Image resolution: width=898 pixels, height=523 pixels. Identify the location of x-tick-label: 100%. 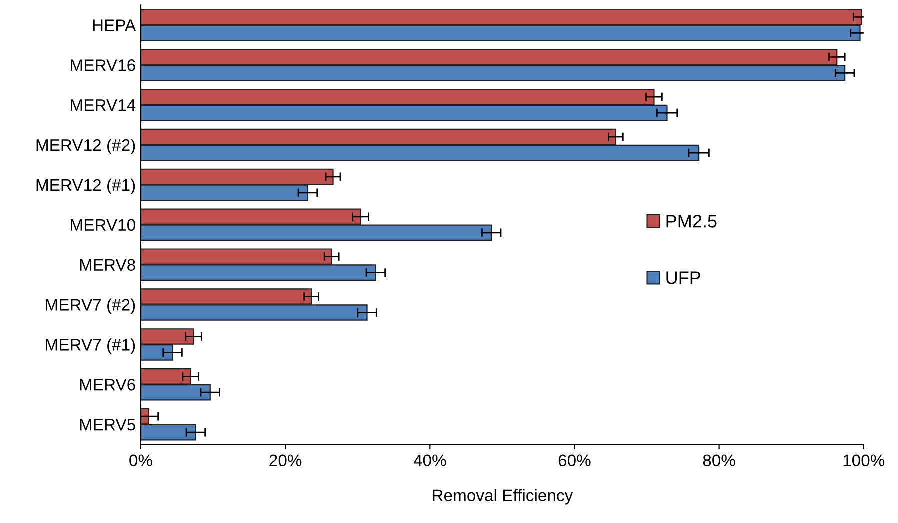
(864, 460).